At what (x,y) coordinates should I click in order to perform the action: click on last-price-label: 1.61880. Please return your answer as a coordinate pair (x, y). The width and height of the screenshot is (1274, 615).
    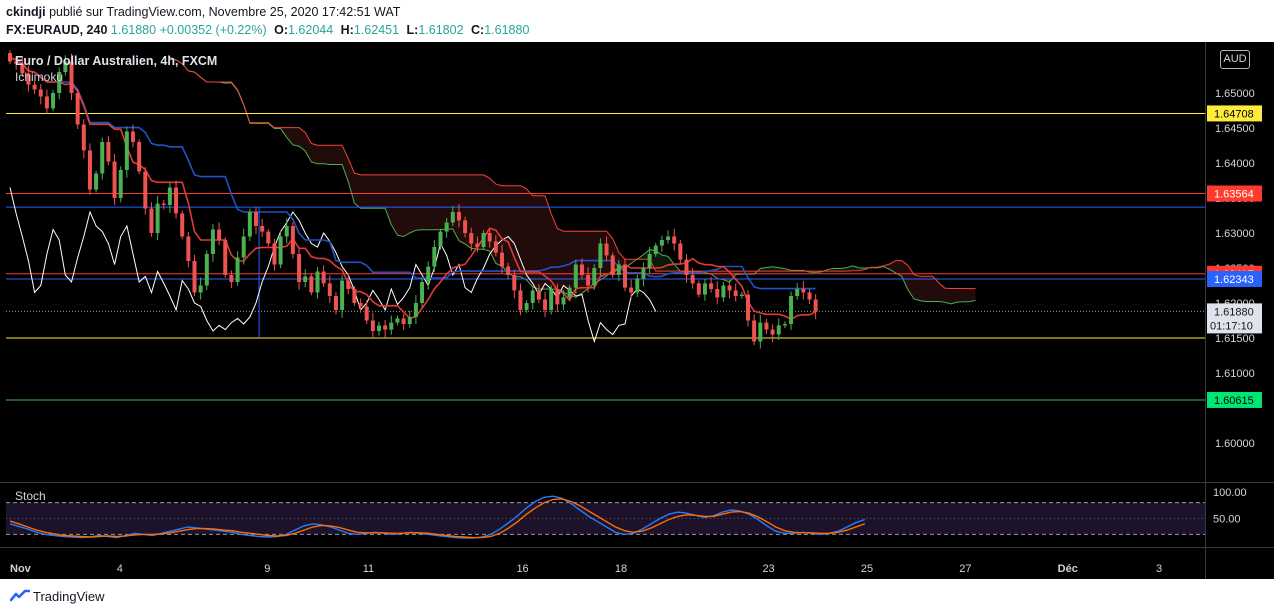
    Looking at the image, I should click on (1234, 312).